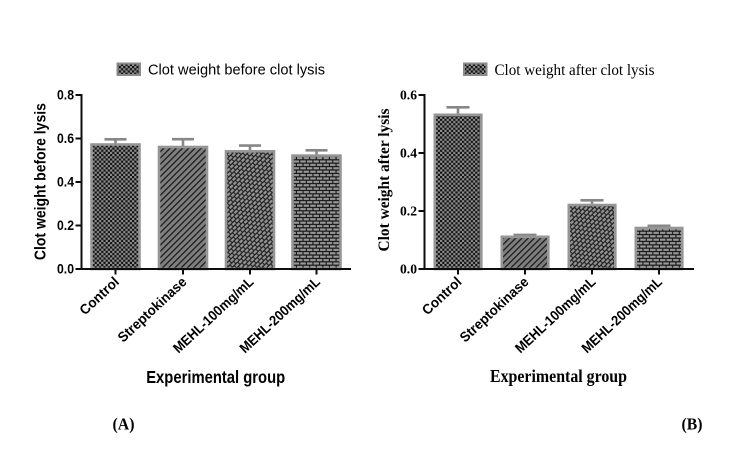  I want to click on svg-text: 0.8, so click(65, 95).